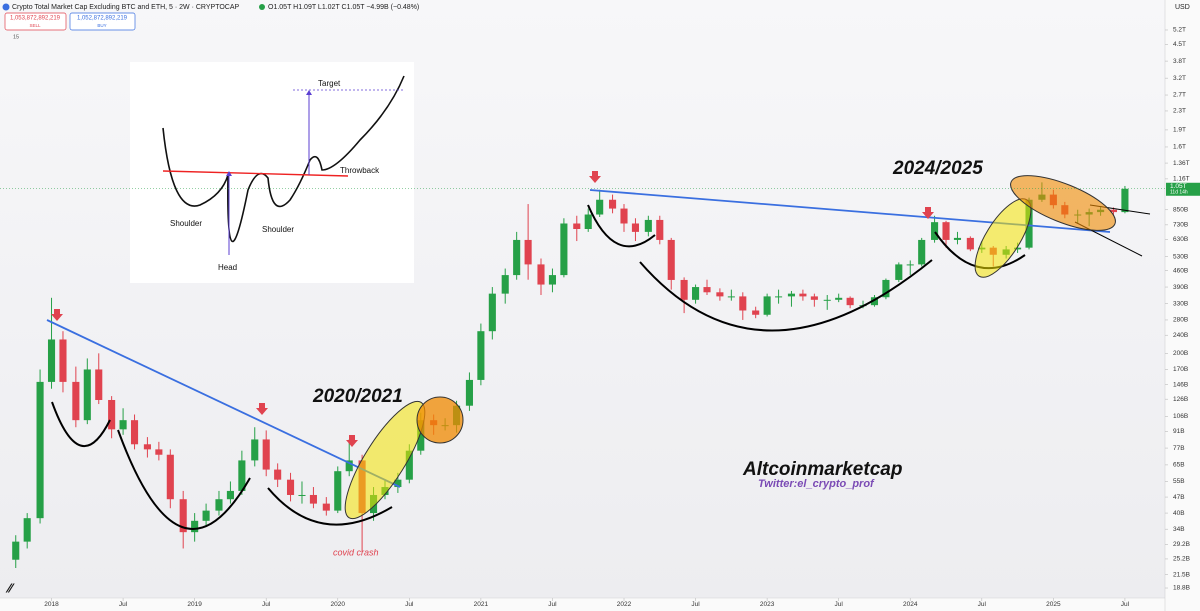 This screenshot has height=611, width=1200. What do you see at coordinates (1179, 147) in the screenshot?
I see `y-tick-label: 1.6T` at bounding box center [1179, 147].